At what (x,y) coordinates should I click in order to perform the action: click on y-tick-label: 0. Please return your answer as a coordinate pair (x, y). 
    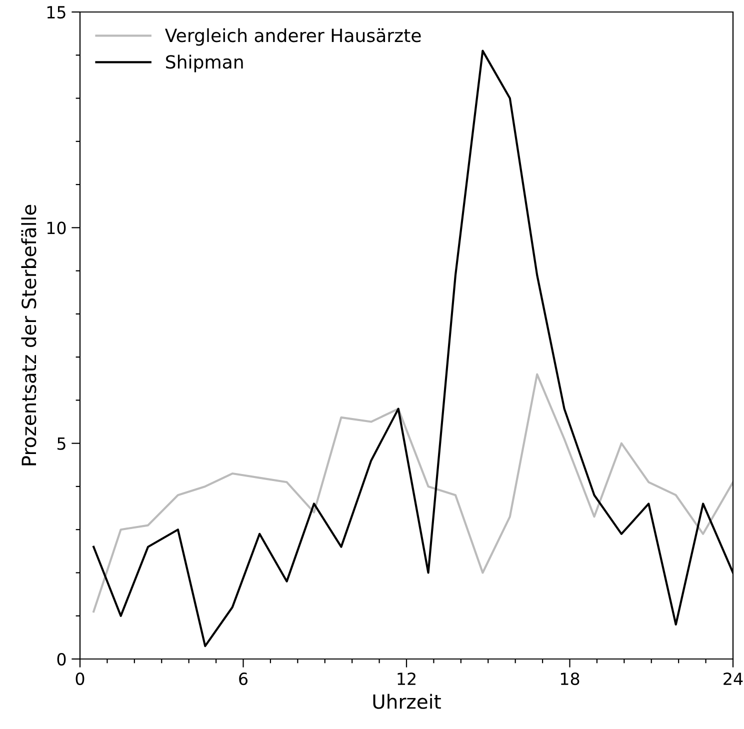
    Looking at the image, I should click on (61, 659).